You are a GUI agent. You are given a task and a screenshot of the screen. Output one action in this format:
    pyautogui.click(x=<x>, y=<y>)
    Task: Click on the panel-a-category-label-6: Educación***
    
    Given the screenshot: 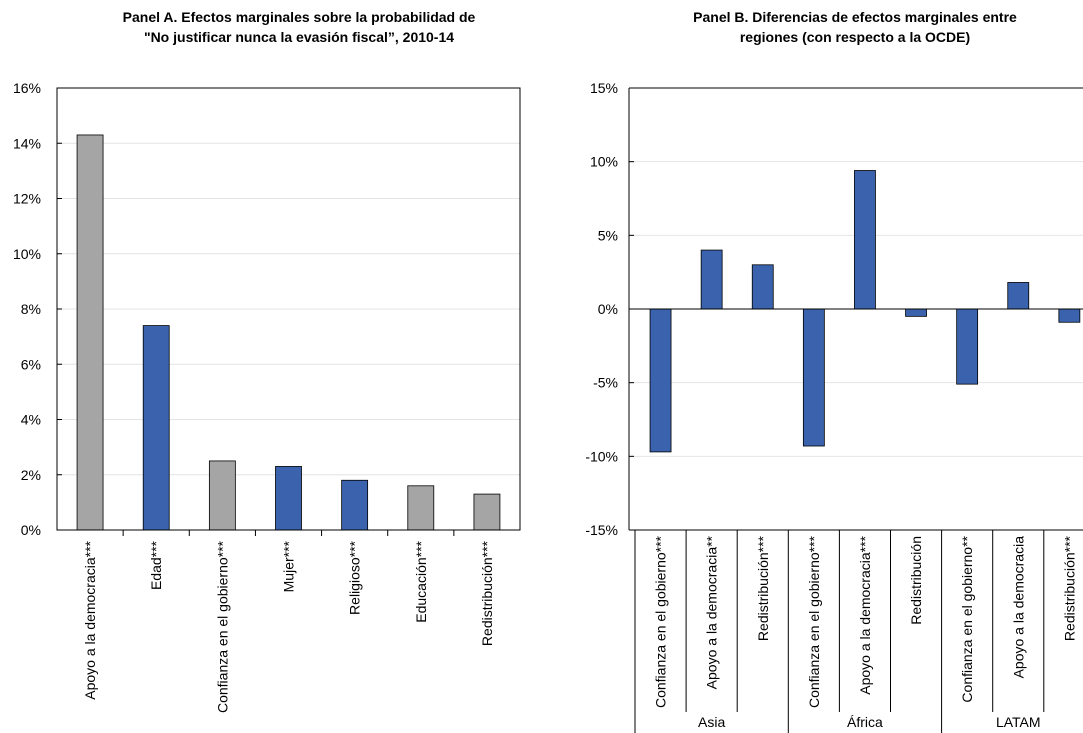 What is the action you would take?
    pyautogui.click(x=421, y=581)
    